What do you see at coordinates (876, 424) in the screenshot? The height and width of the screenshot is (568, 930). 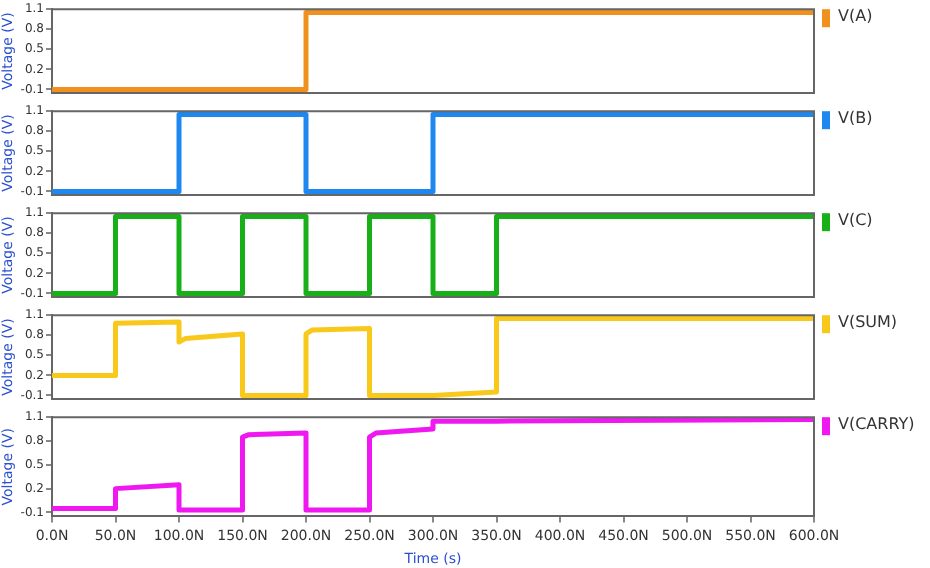 I see `legend-label: V(CARRY)` at bounding box center [876, 424].